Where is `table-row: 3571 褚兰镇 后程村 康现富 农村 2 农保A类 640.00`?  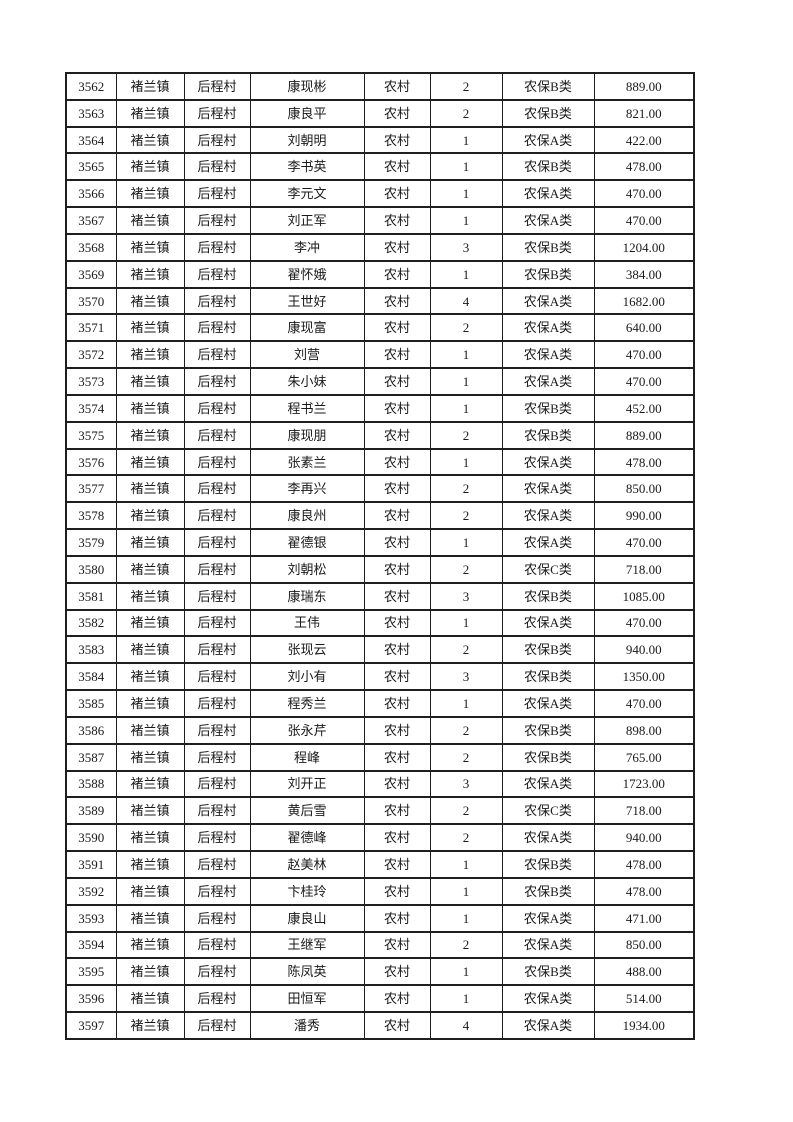 table-row: 3571 褚兰镇 后程村 康现富 农村 2 农保A类 640.00 is located at coordinates (380, 328).